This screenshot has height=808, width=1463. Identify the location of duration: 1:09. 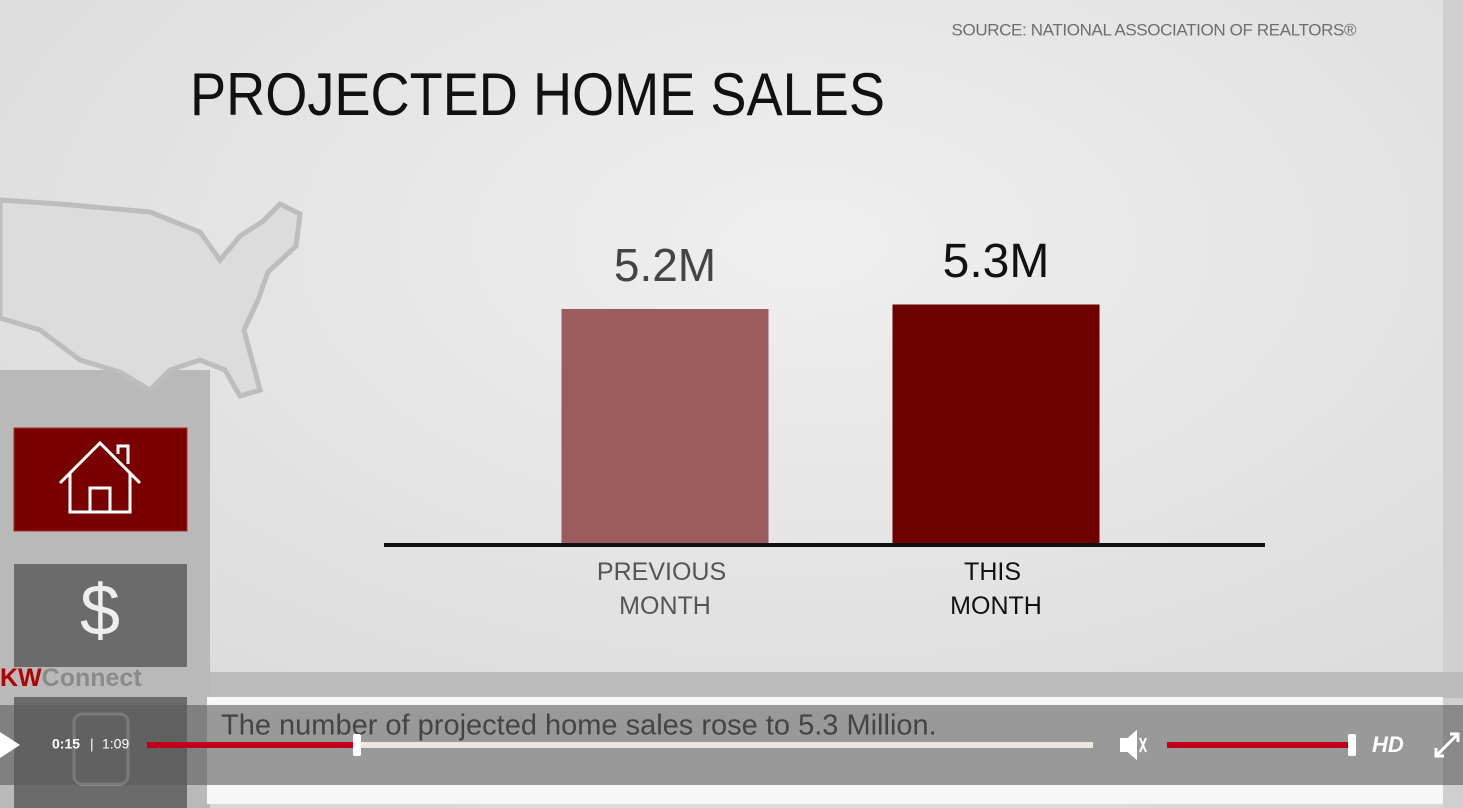
(115, 744).